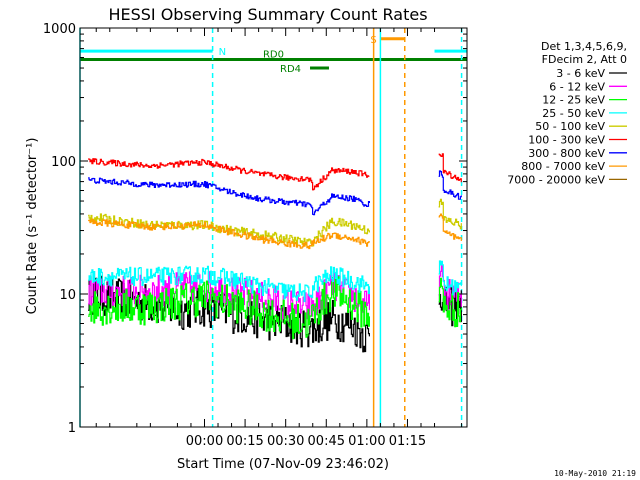 This screenshot has width=640, height=480. What do you see at coordinates (290, 69) in the screenshot?
I see `flag-label-rd4: RD4` at bounding box center [290, 69].